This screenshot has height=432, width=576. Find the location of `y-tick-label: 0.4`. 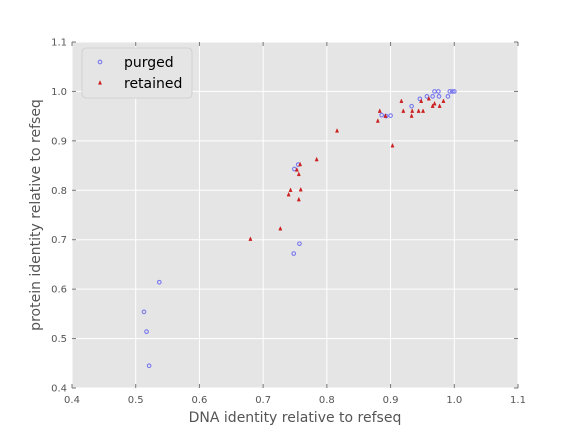

y-tick-label: 0.4 is located at coordinates (59, 389).